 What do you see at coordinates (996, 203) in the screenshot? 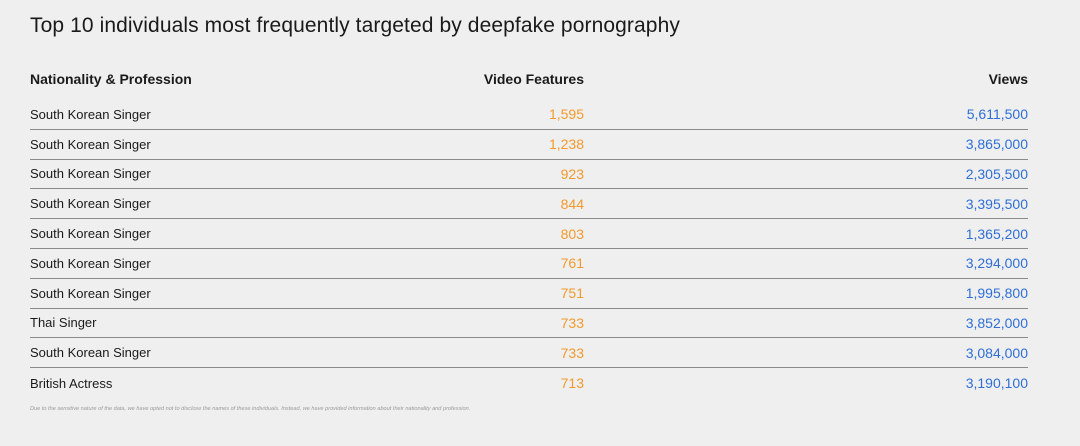
I see `cell-views: 3,395,500` at bounding box center [996, 203].